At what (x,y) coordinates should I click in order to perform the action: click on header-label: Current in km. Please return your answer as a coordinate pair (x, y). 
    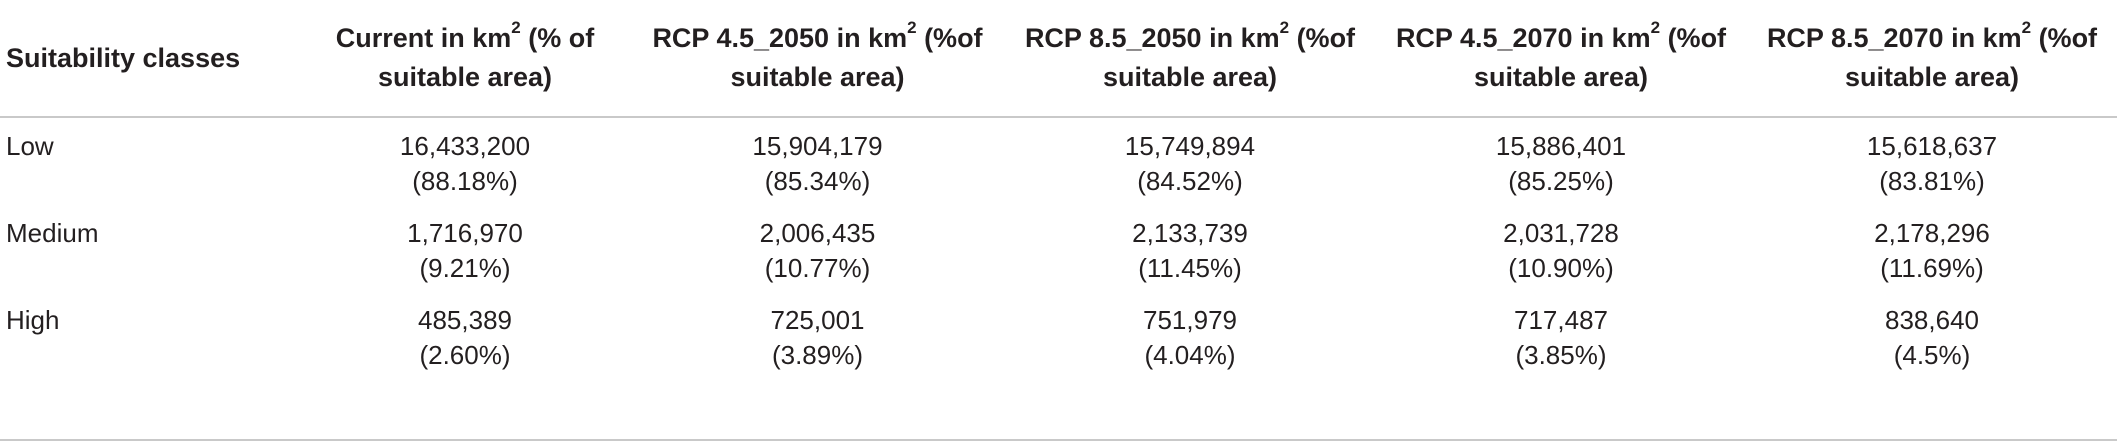
    Looking at the image, I should click on (423, 38).